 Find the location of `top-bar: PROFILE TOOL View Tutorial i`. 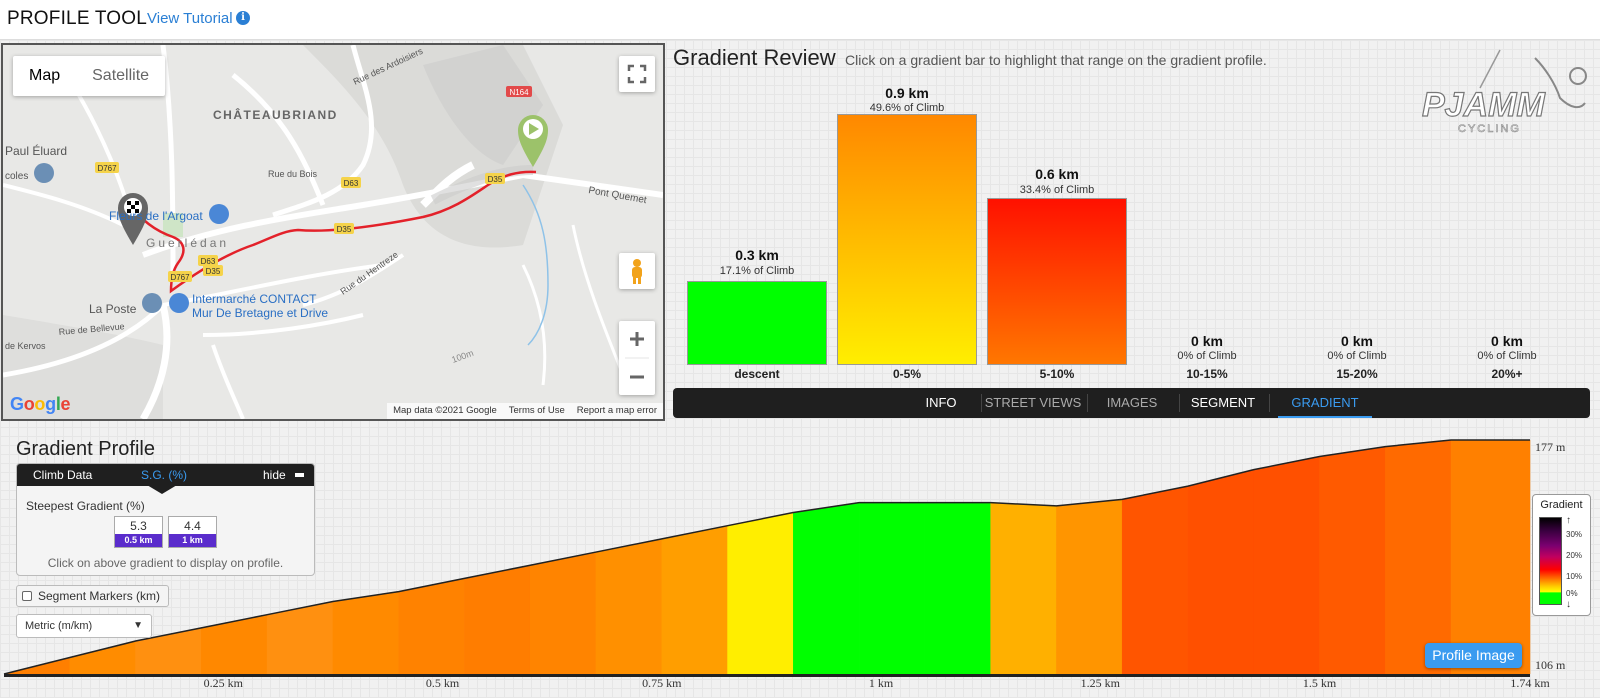

top-bar: PROFILE TOOL View Tutorial i is located at coordinates (800, 20).